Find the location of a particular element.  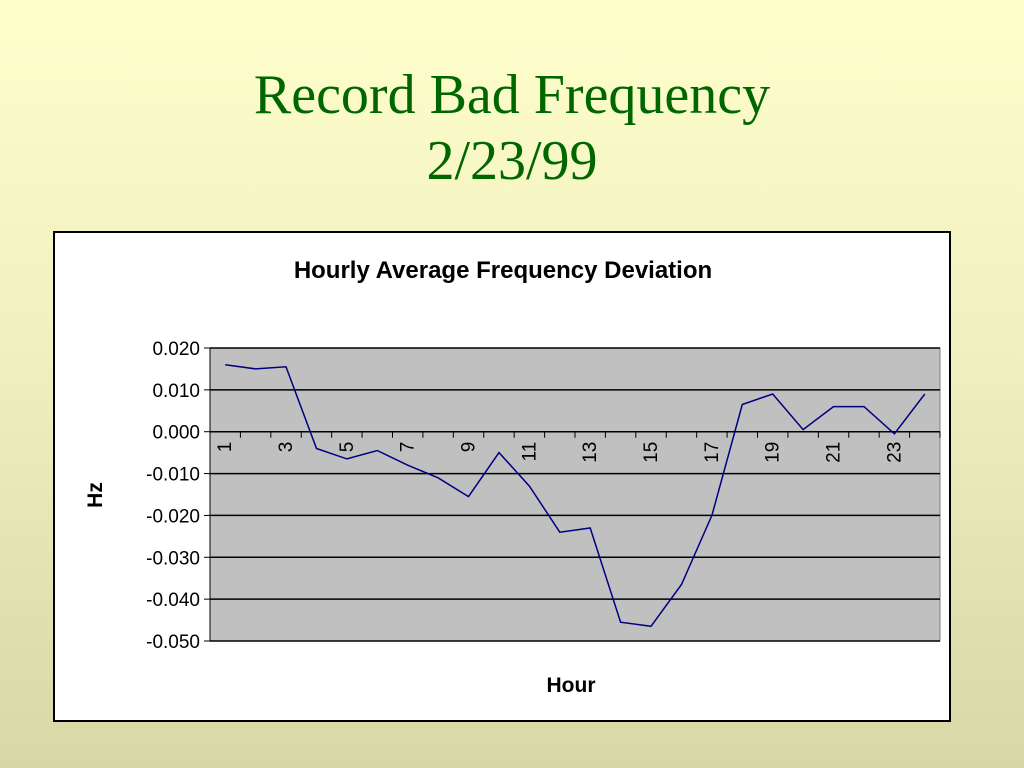

y-tick-label: -0.040 is located at coordinates (173, 600).